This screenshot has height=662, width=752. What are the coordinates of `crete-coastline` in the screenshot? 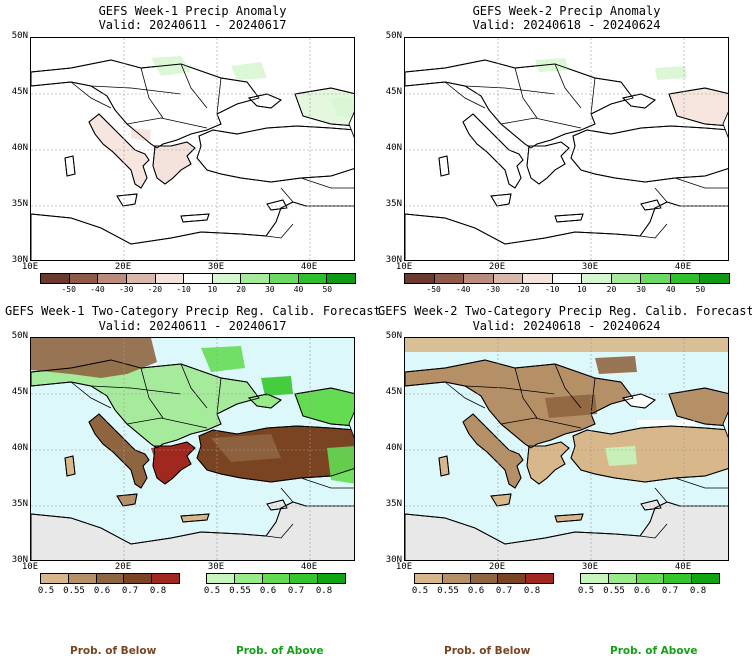 It's located at (569, 518).